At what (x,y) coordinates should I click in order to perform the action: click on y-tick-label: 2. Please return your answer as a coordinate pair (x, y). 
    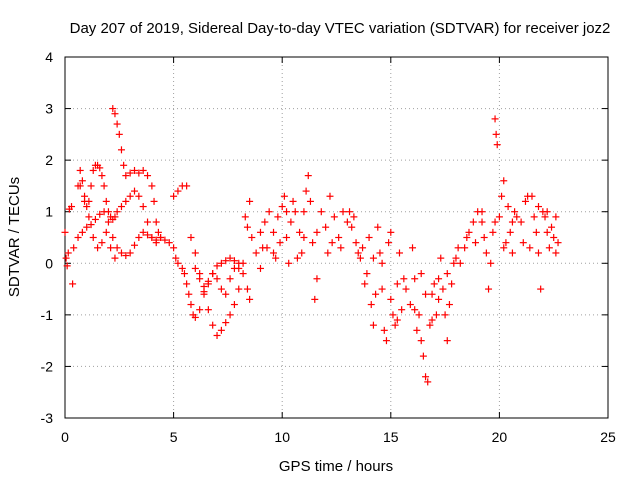
    Looking at the image, I should click on (49, 160).